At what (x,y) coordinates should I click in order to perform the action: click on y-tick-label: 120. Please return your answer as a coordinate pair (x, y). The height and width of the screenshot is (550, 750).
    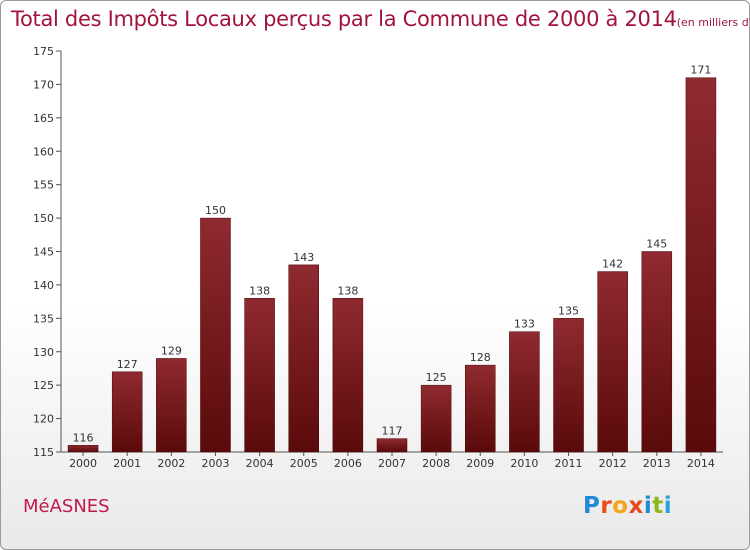
    Looking at the image, I should click on (43, 419).